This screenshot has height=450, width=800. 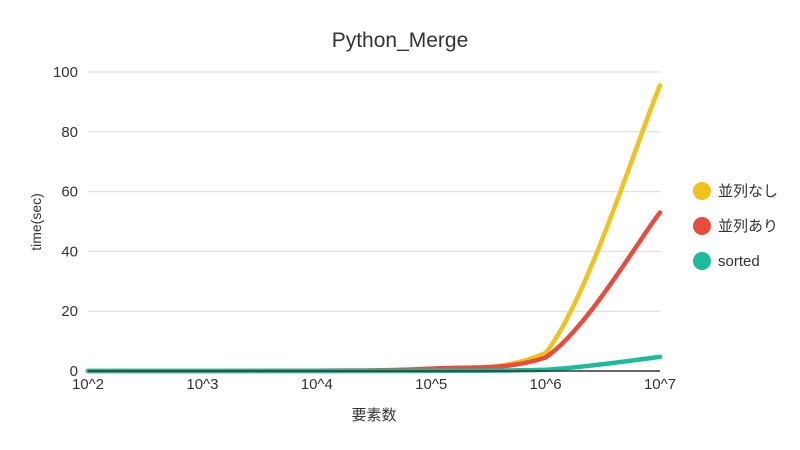 I want to click on chart-title: Python_Merge, so click(x=400, y=40).